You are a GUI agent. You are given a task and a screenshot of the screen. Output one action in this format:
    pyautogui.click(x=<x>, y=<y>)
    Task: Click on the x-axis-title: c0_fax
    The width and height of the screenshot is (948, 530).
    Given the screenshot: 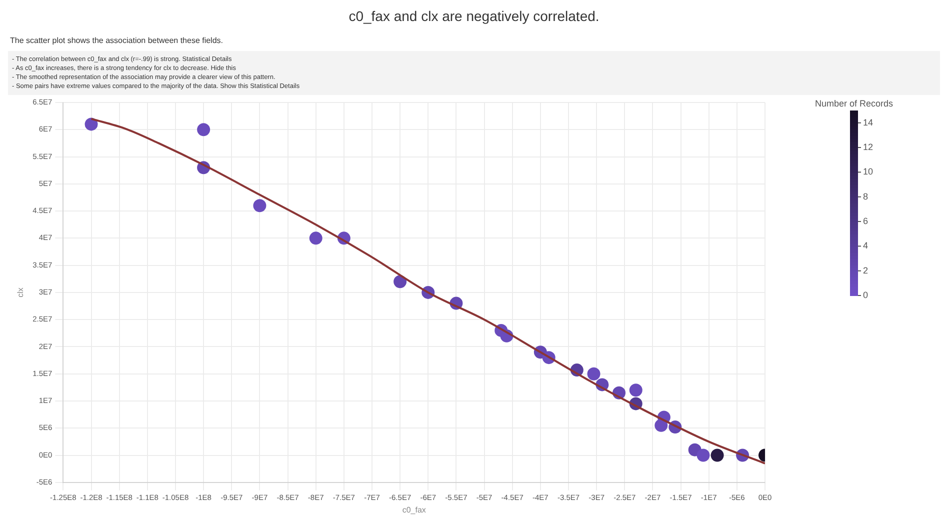 What is the action you would take?
    pyautogui.click(x=414, y=509)
    